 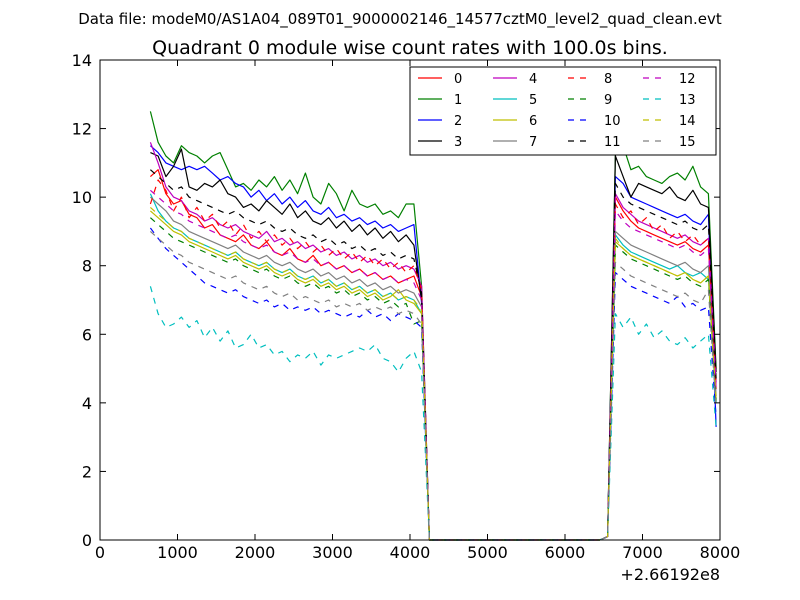 What do you see at coordinates (458, 100) in the screenshot?
I see `legend-label-1: 1` at bounding box center [458, 100].